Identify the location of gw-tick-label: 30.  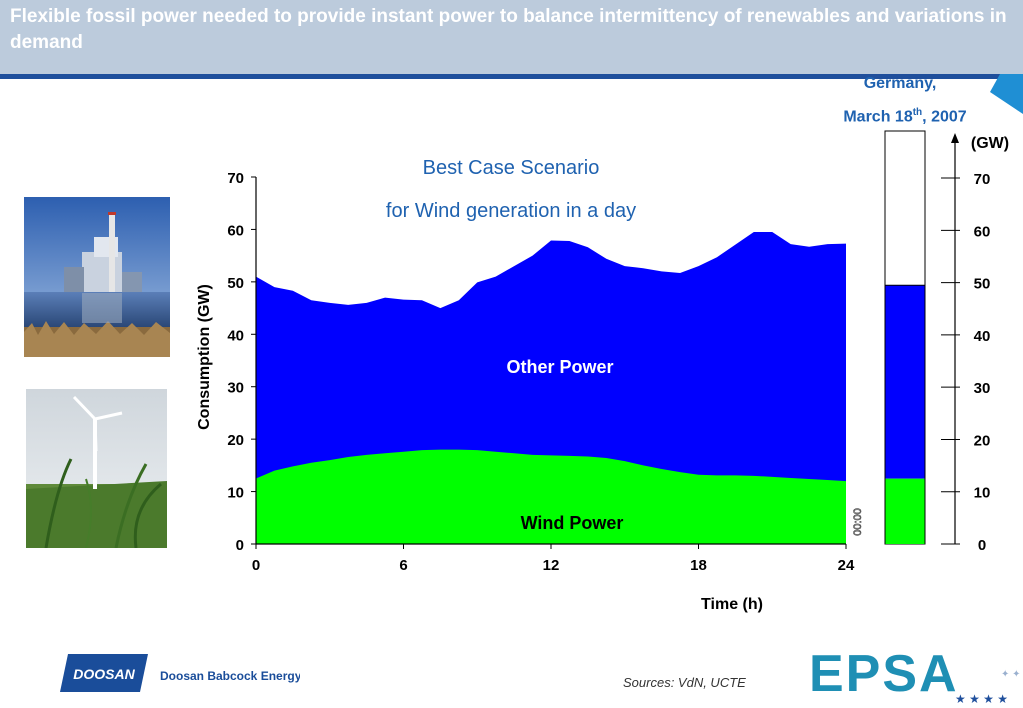
(982, 388).